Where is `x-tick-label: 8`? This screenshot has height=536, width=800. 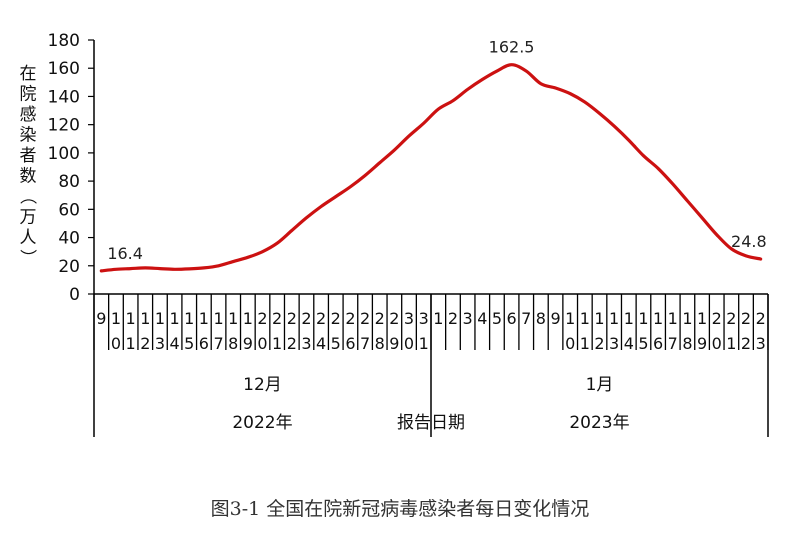 x-tick-label: 8 is located at coordinates (541, 318).